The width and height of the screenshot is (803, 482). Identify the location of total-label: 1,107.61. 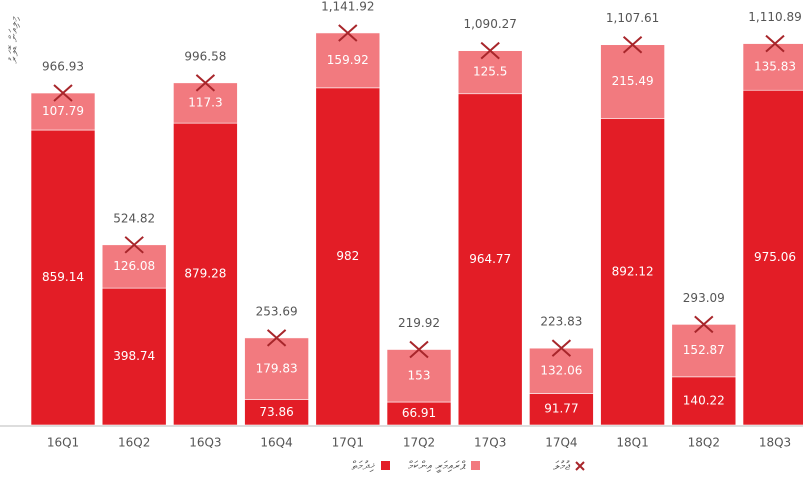
(632, 18).